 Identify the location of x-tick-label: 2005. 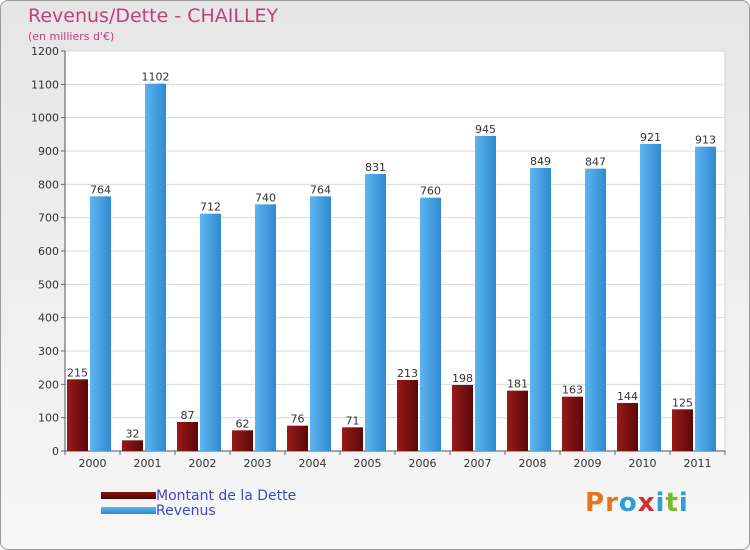
(368, 463).